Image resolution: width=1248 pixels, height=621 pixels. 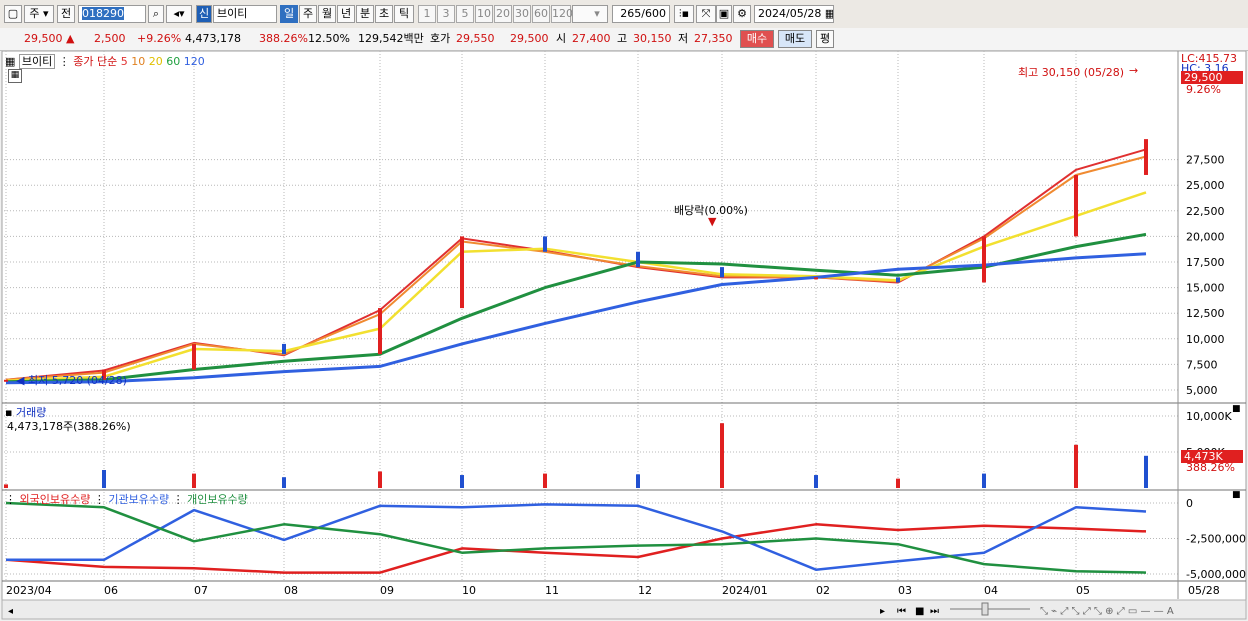 What do you see at coordinates (1205, 339) in the screenshot?
I see `price-y-tick: 10,000` at bounding box center [1205, 339].